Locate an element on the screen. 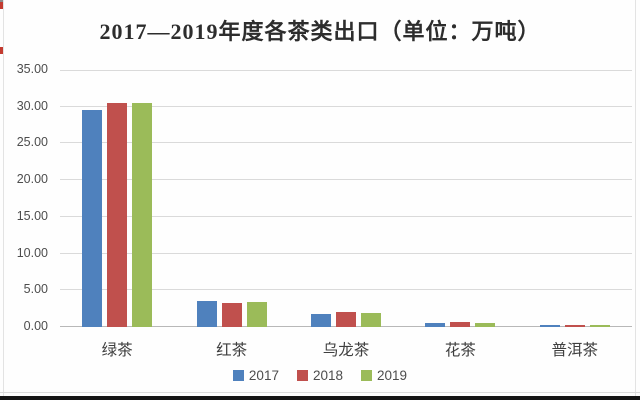  legend-label: 2018 is located at coordinates (328, 375).